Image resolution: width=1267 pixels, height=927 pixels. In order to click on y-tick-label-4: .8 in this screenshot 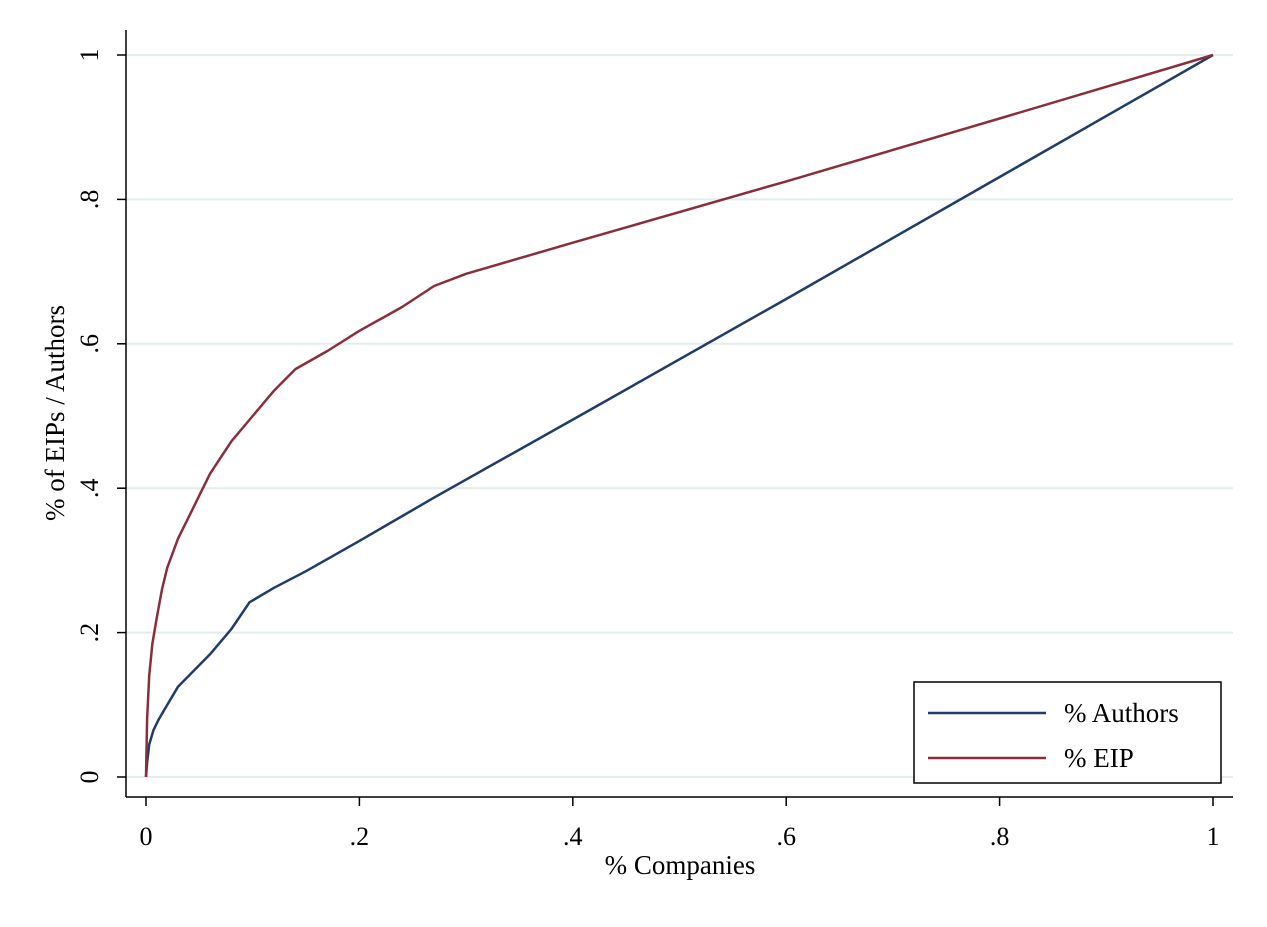, I will do `click(89, 200)`.